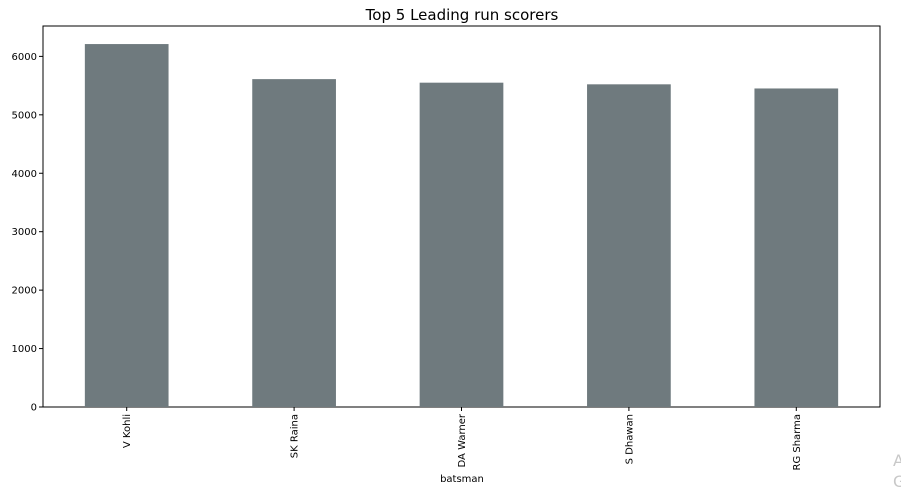  I want to click on bar-s-dhawan, so click(629, 245).